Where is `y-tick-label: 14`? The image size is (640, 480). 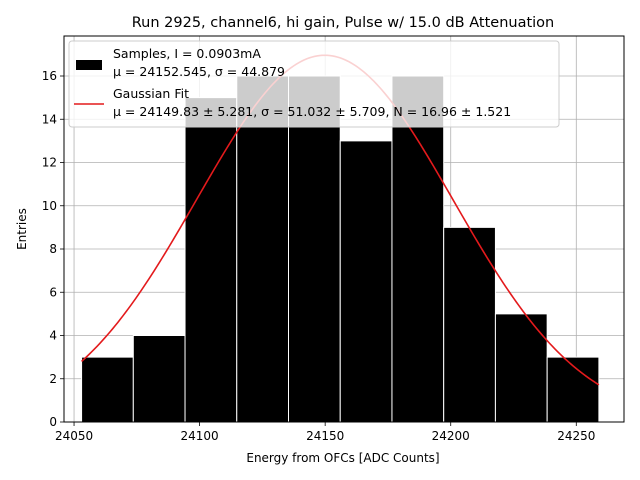 y-tick-label: 14 is located at coordinates (49, 119).